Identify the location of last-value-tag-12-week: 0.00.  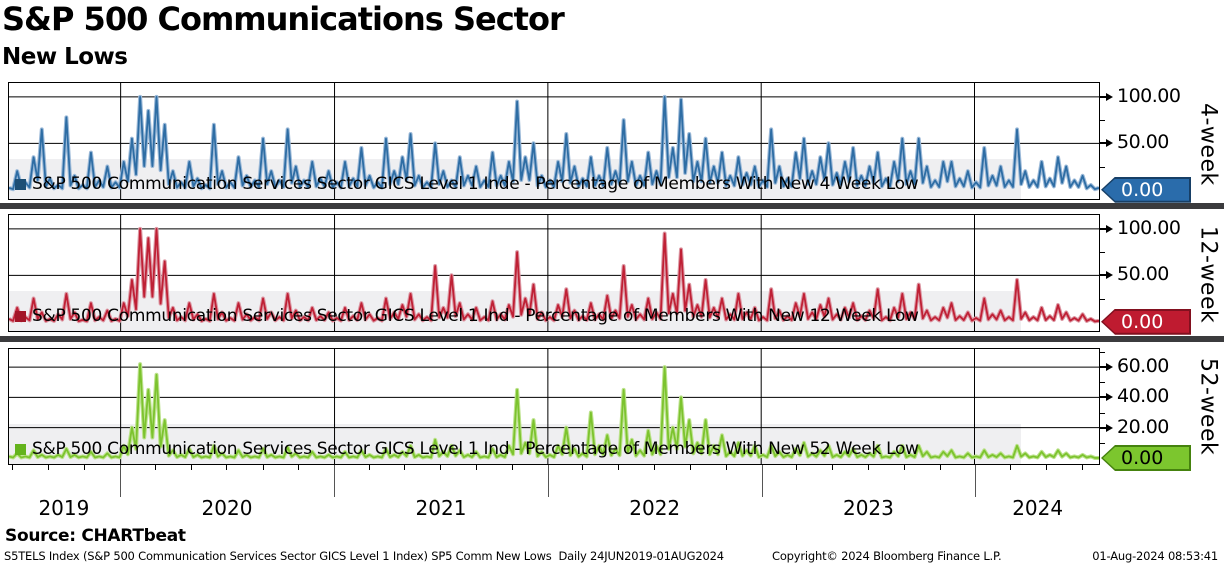
(1146, 321).